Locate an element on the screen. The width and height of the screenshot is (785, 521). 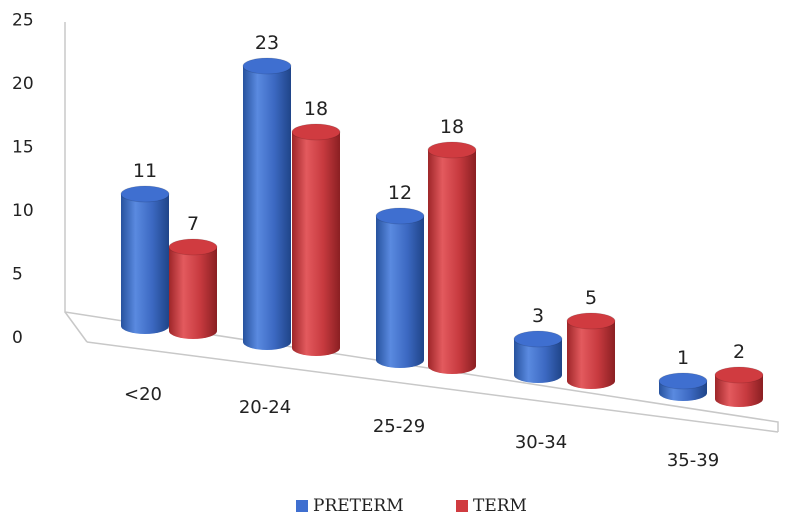
x-tick-label-2: 25-29 is located at coordinates (399, 426).